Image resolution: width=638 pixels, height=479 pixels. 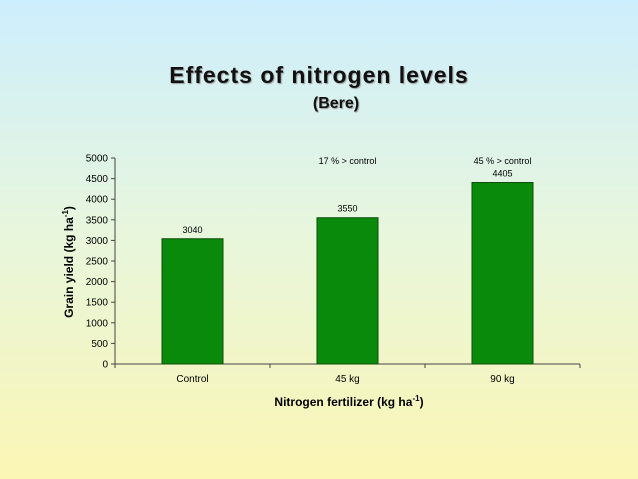 What do you see at coordinates (502, 379) in the screenshot?
I see `x-tick-label: 90 kg` at bounding box center [502, 379].